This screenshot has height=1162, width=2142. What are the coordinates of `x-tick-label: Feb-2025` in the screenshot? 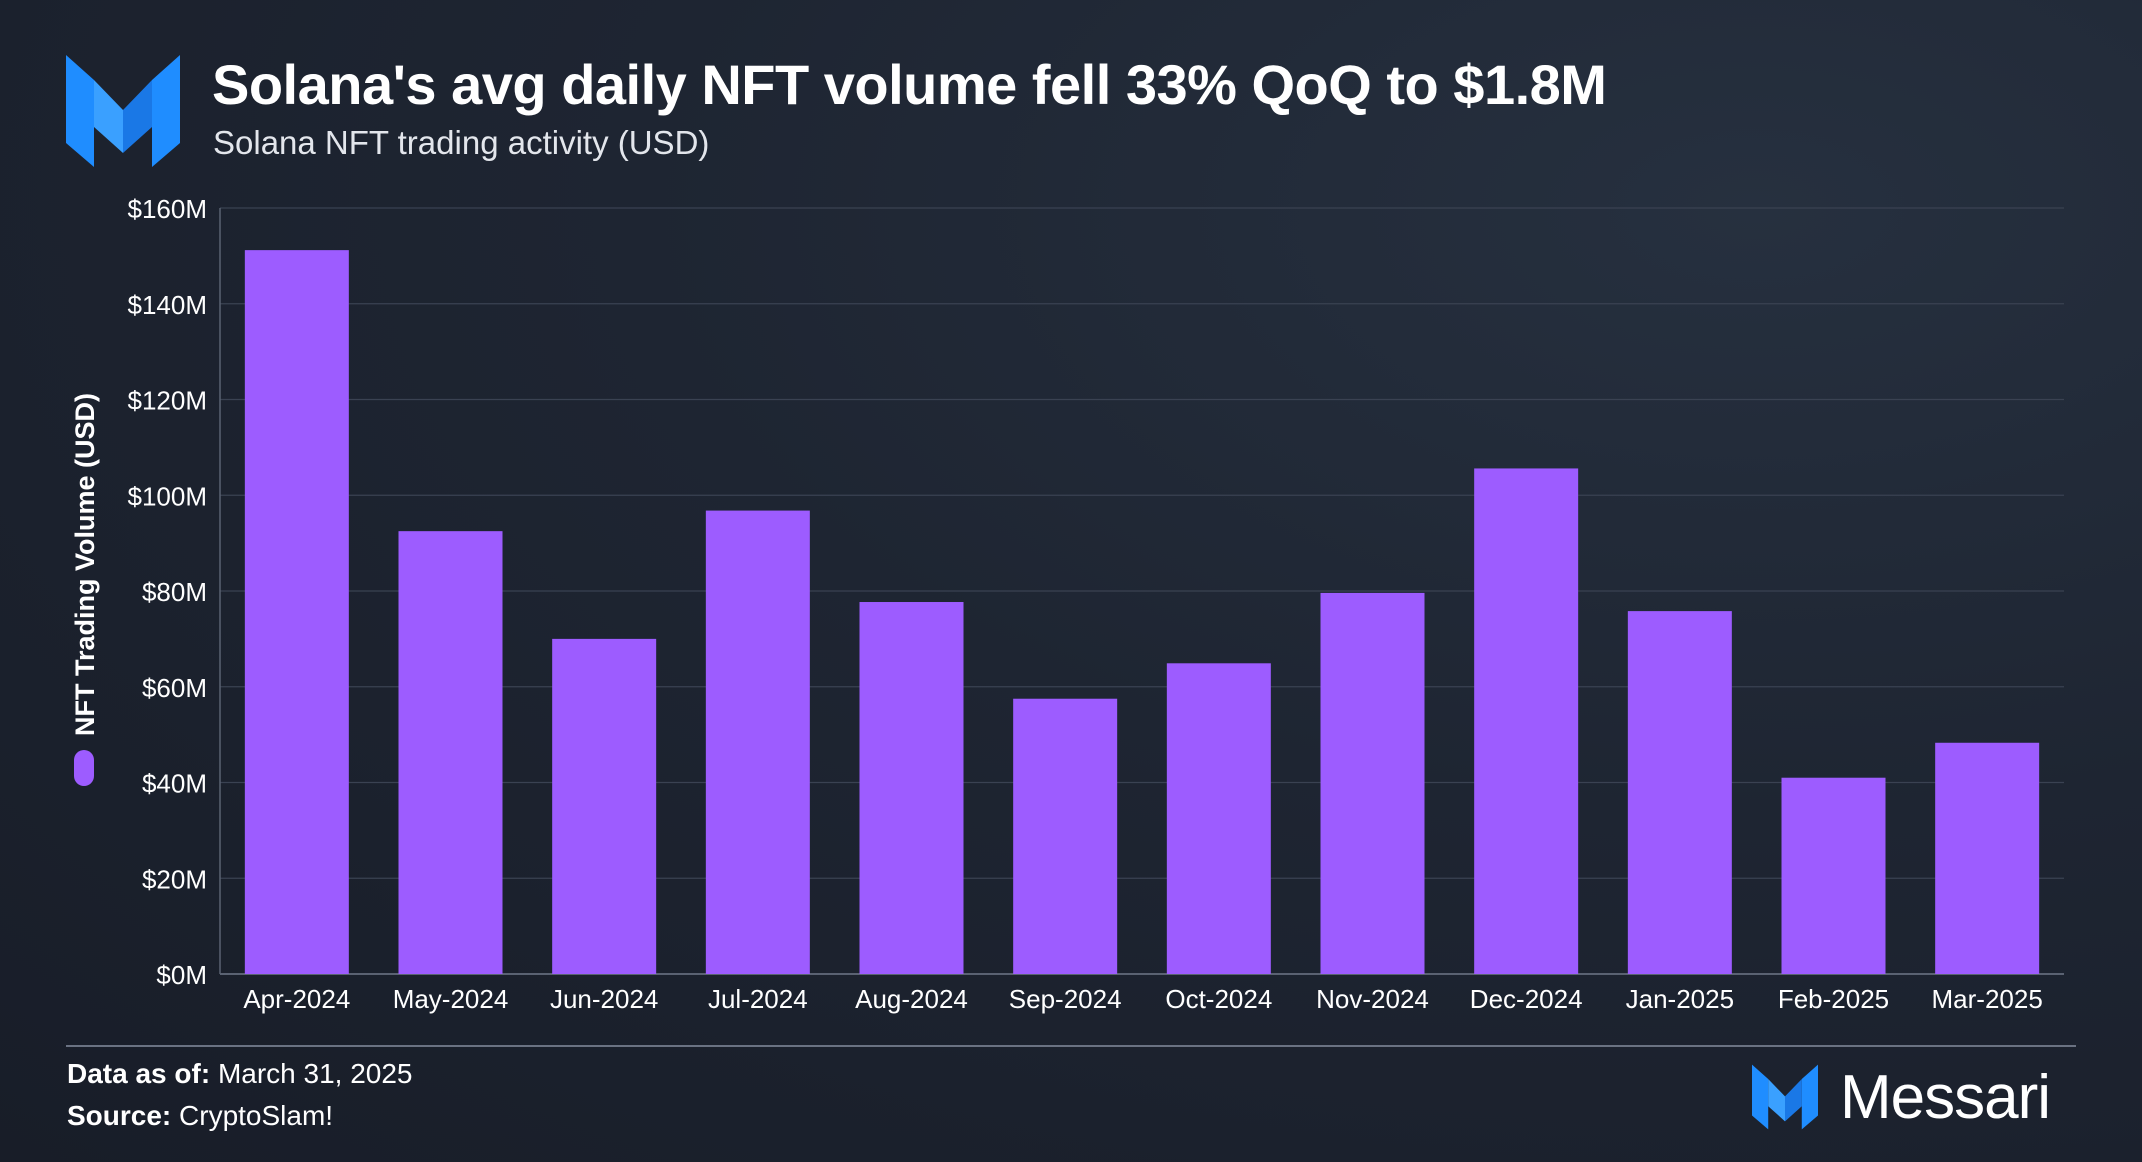 It's located at (1833, 999).